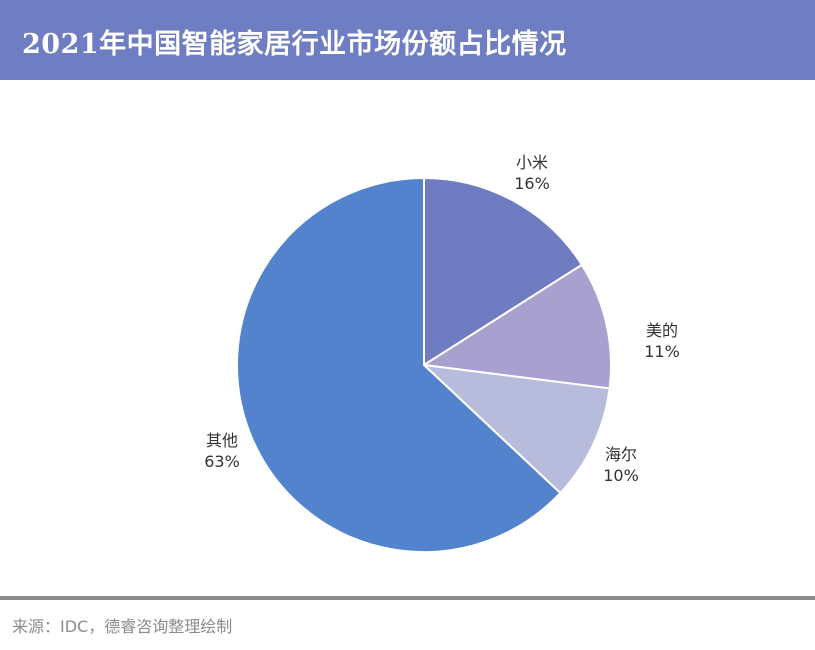 The height and width of the screenshot is (650, 815). What do you see at coordinates (662, 351) in the screenshot?
I see `slice-value-美的: 11%` at bounding box center [662, 351].